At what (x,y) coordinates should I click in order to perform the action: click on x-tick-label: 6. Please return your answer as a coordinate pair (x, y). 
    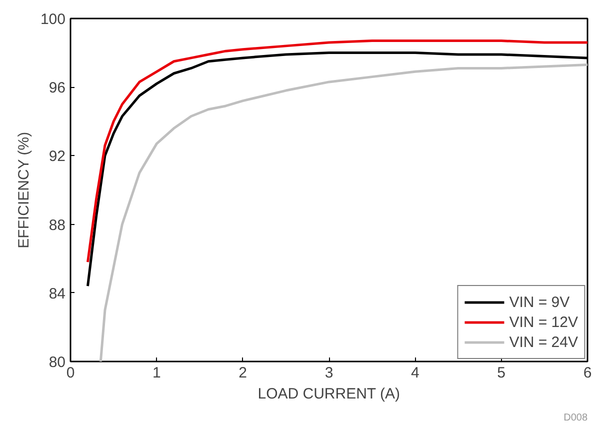
    Looking at the image, I should click on (587, 373).